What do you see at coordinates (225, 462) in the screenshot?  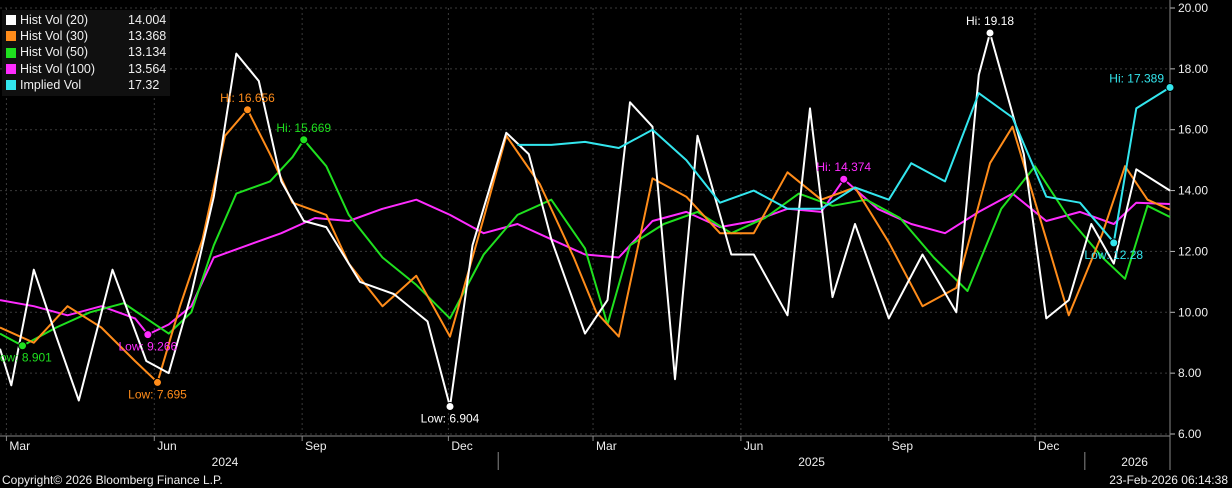 I see `year-label: 2024` at bounding box center [225, 462].